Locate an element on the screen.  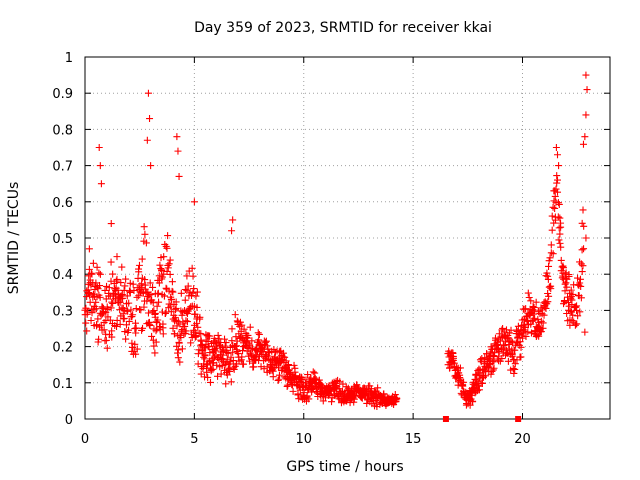
zero-point is located at coordinates (518, 419).